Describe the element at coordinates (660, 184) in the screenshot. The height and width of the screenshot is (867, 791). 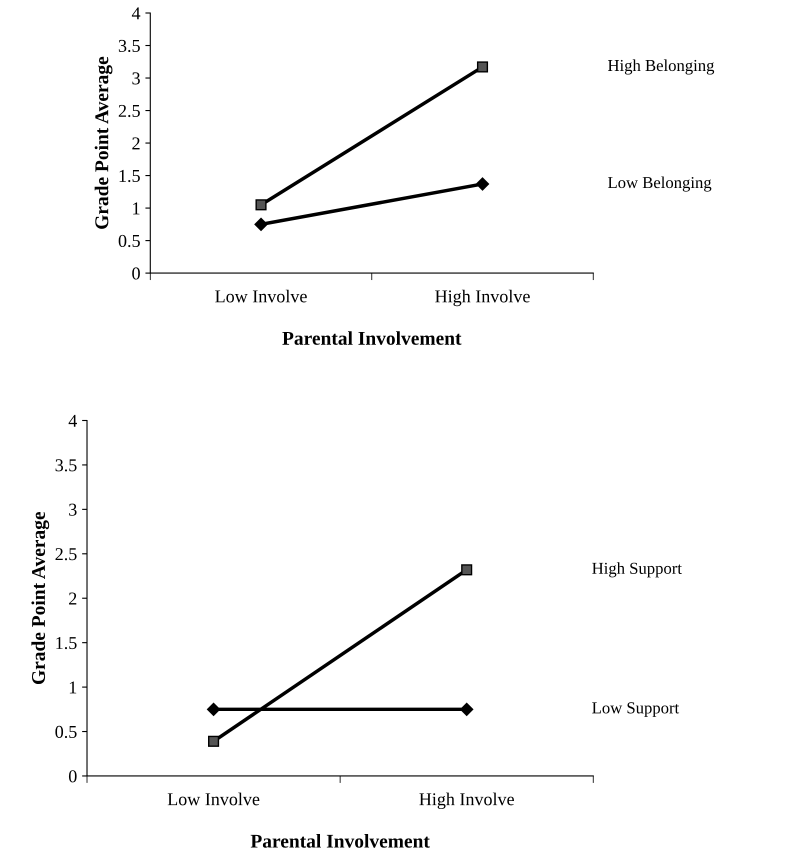
I see `text: Low Belonging` at that location.